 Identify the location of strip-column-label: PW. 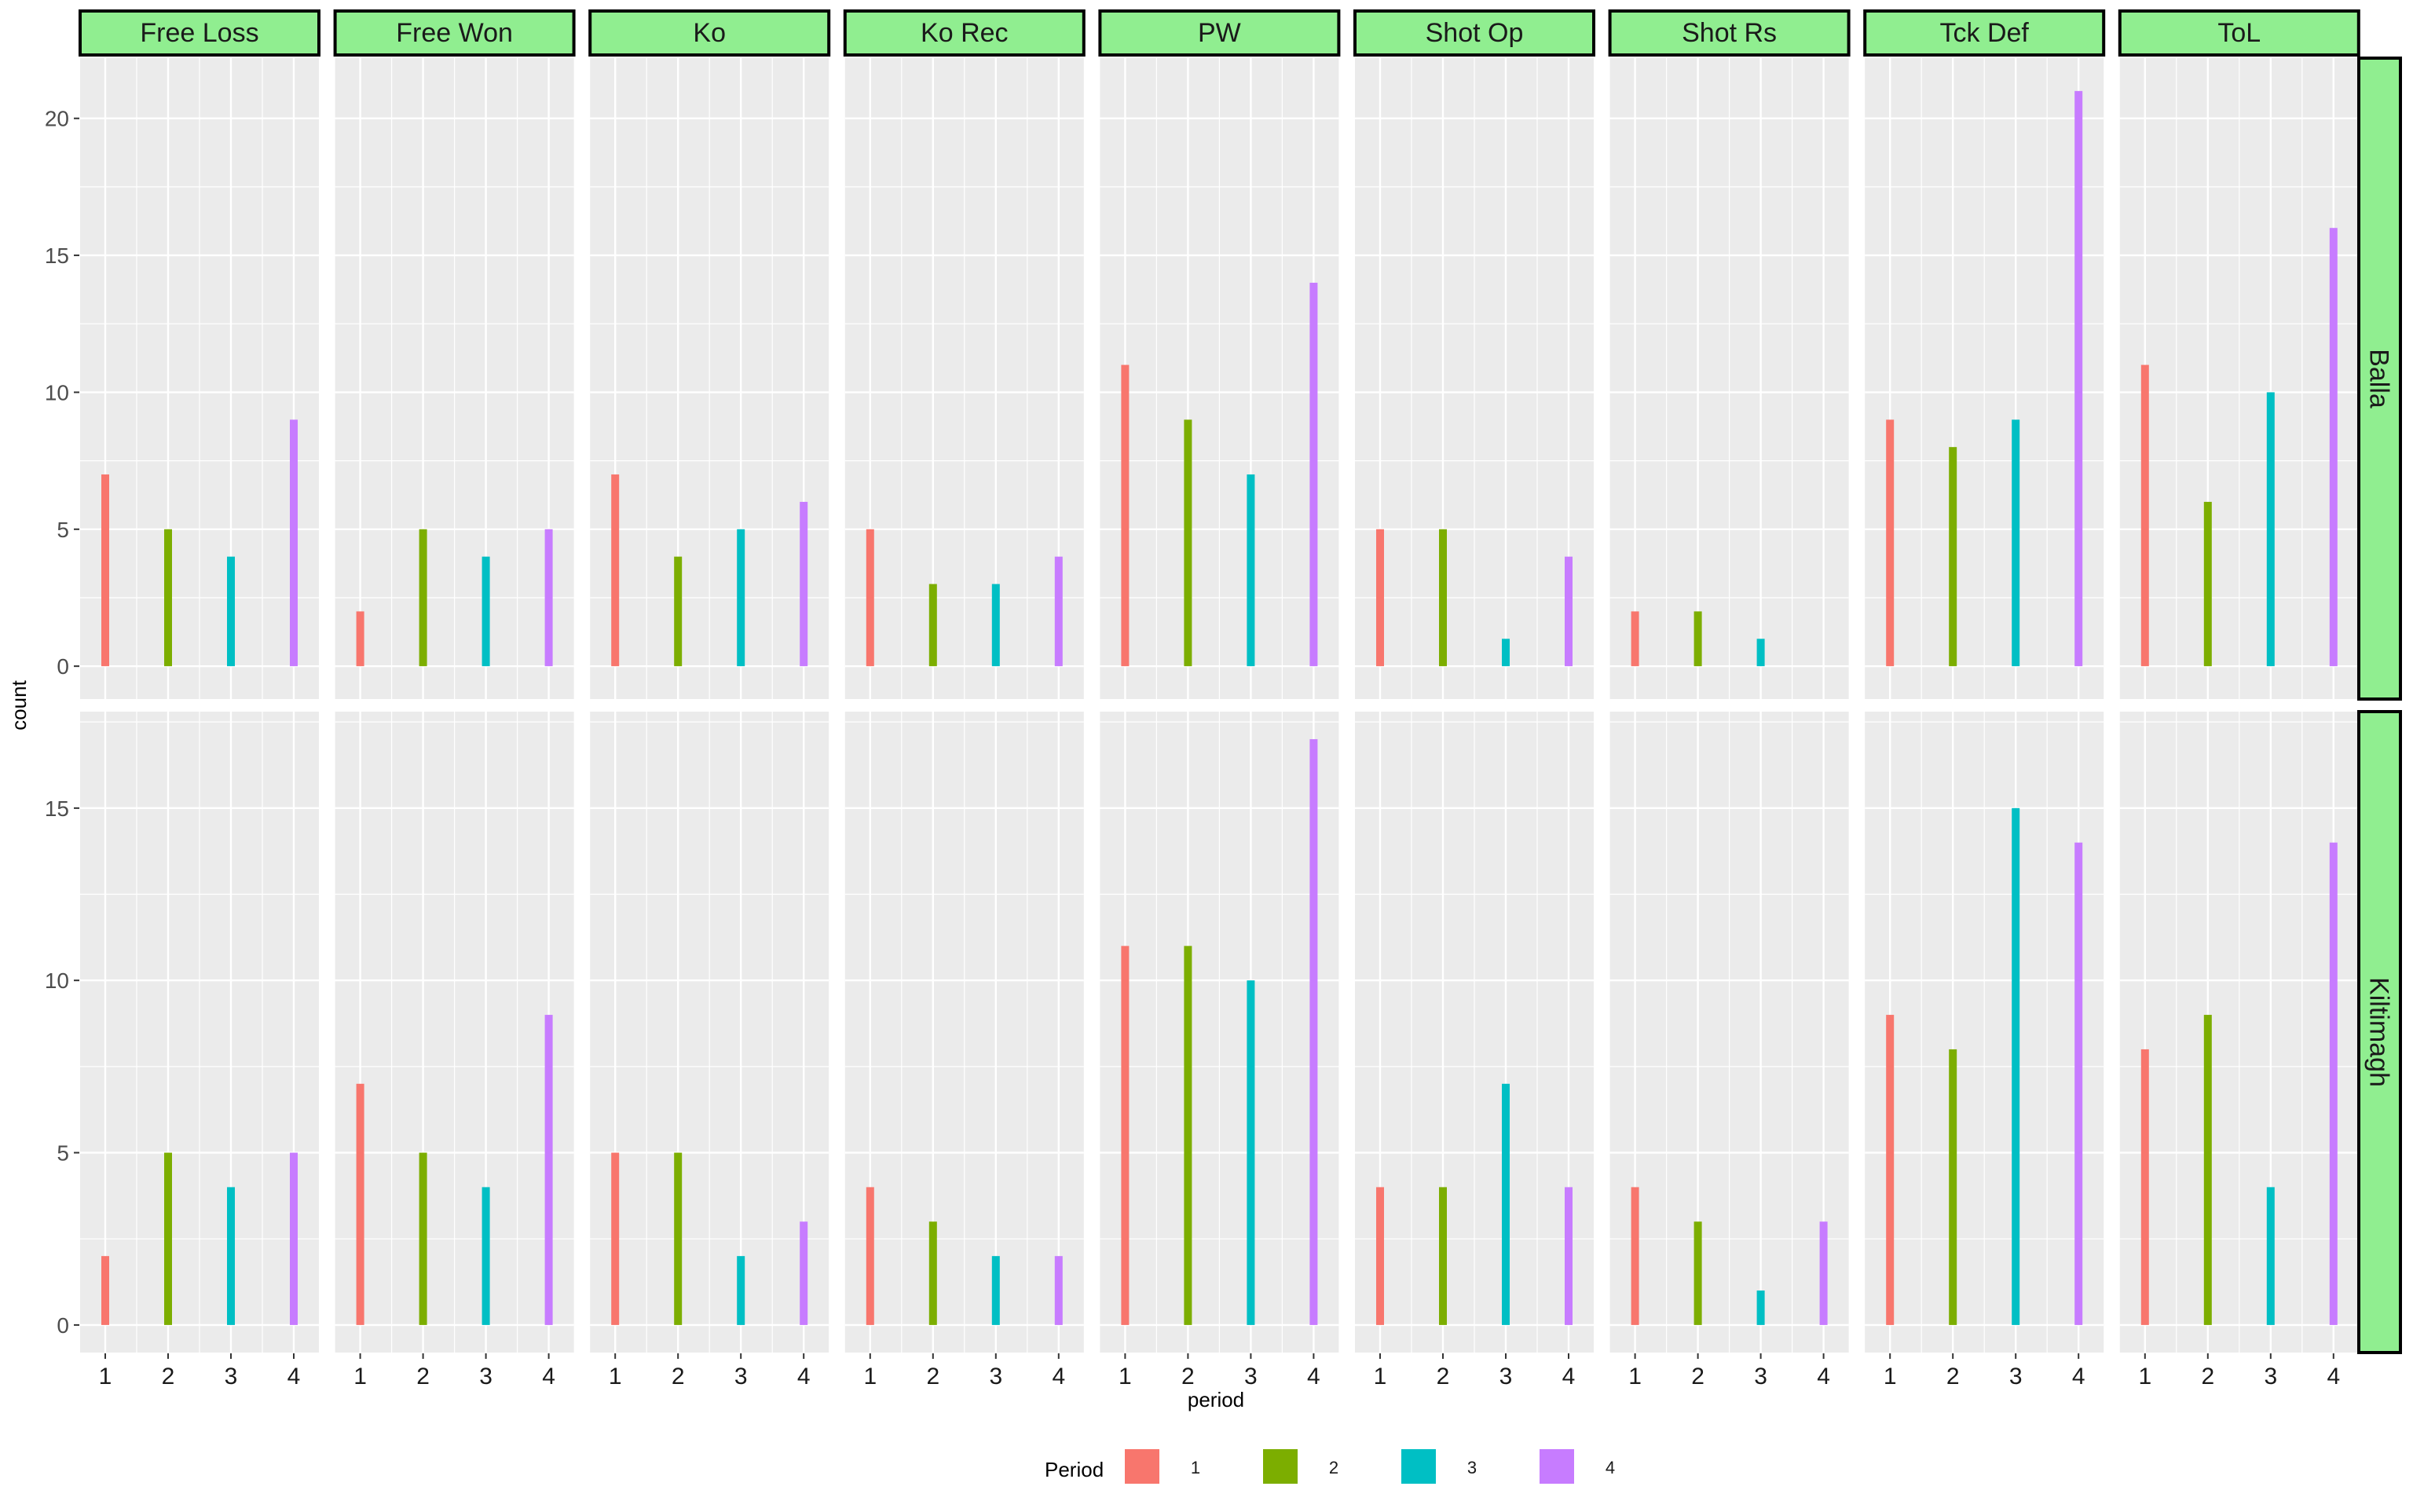
(1220, 33).